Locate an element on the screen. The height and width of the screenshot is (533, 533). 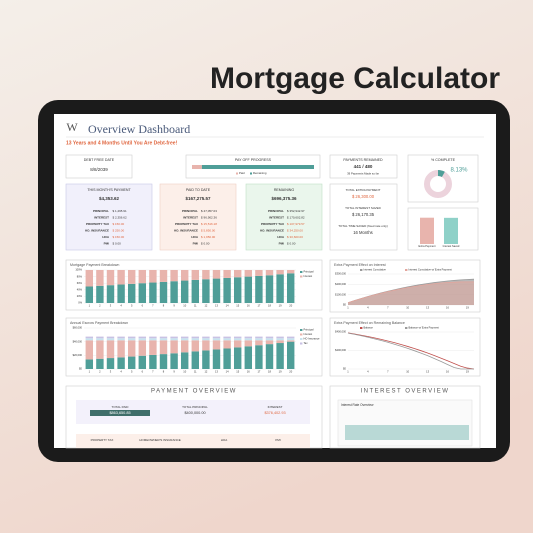
label: $ 1,295.91 is located at coordinates (119, 211).